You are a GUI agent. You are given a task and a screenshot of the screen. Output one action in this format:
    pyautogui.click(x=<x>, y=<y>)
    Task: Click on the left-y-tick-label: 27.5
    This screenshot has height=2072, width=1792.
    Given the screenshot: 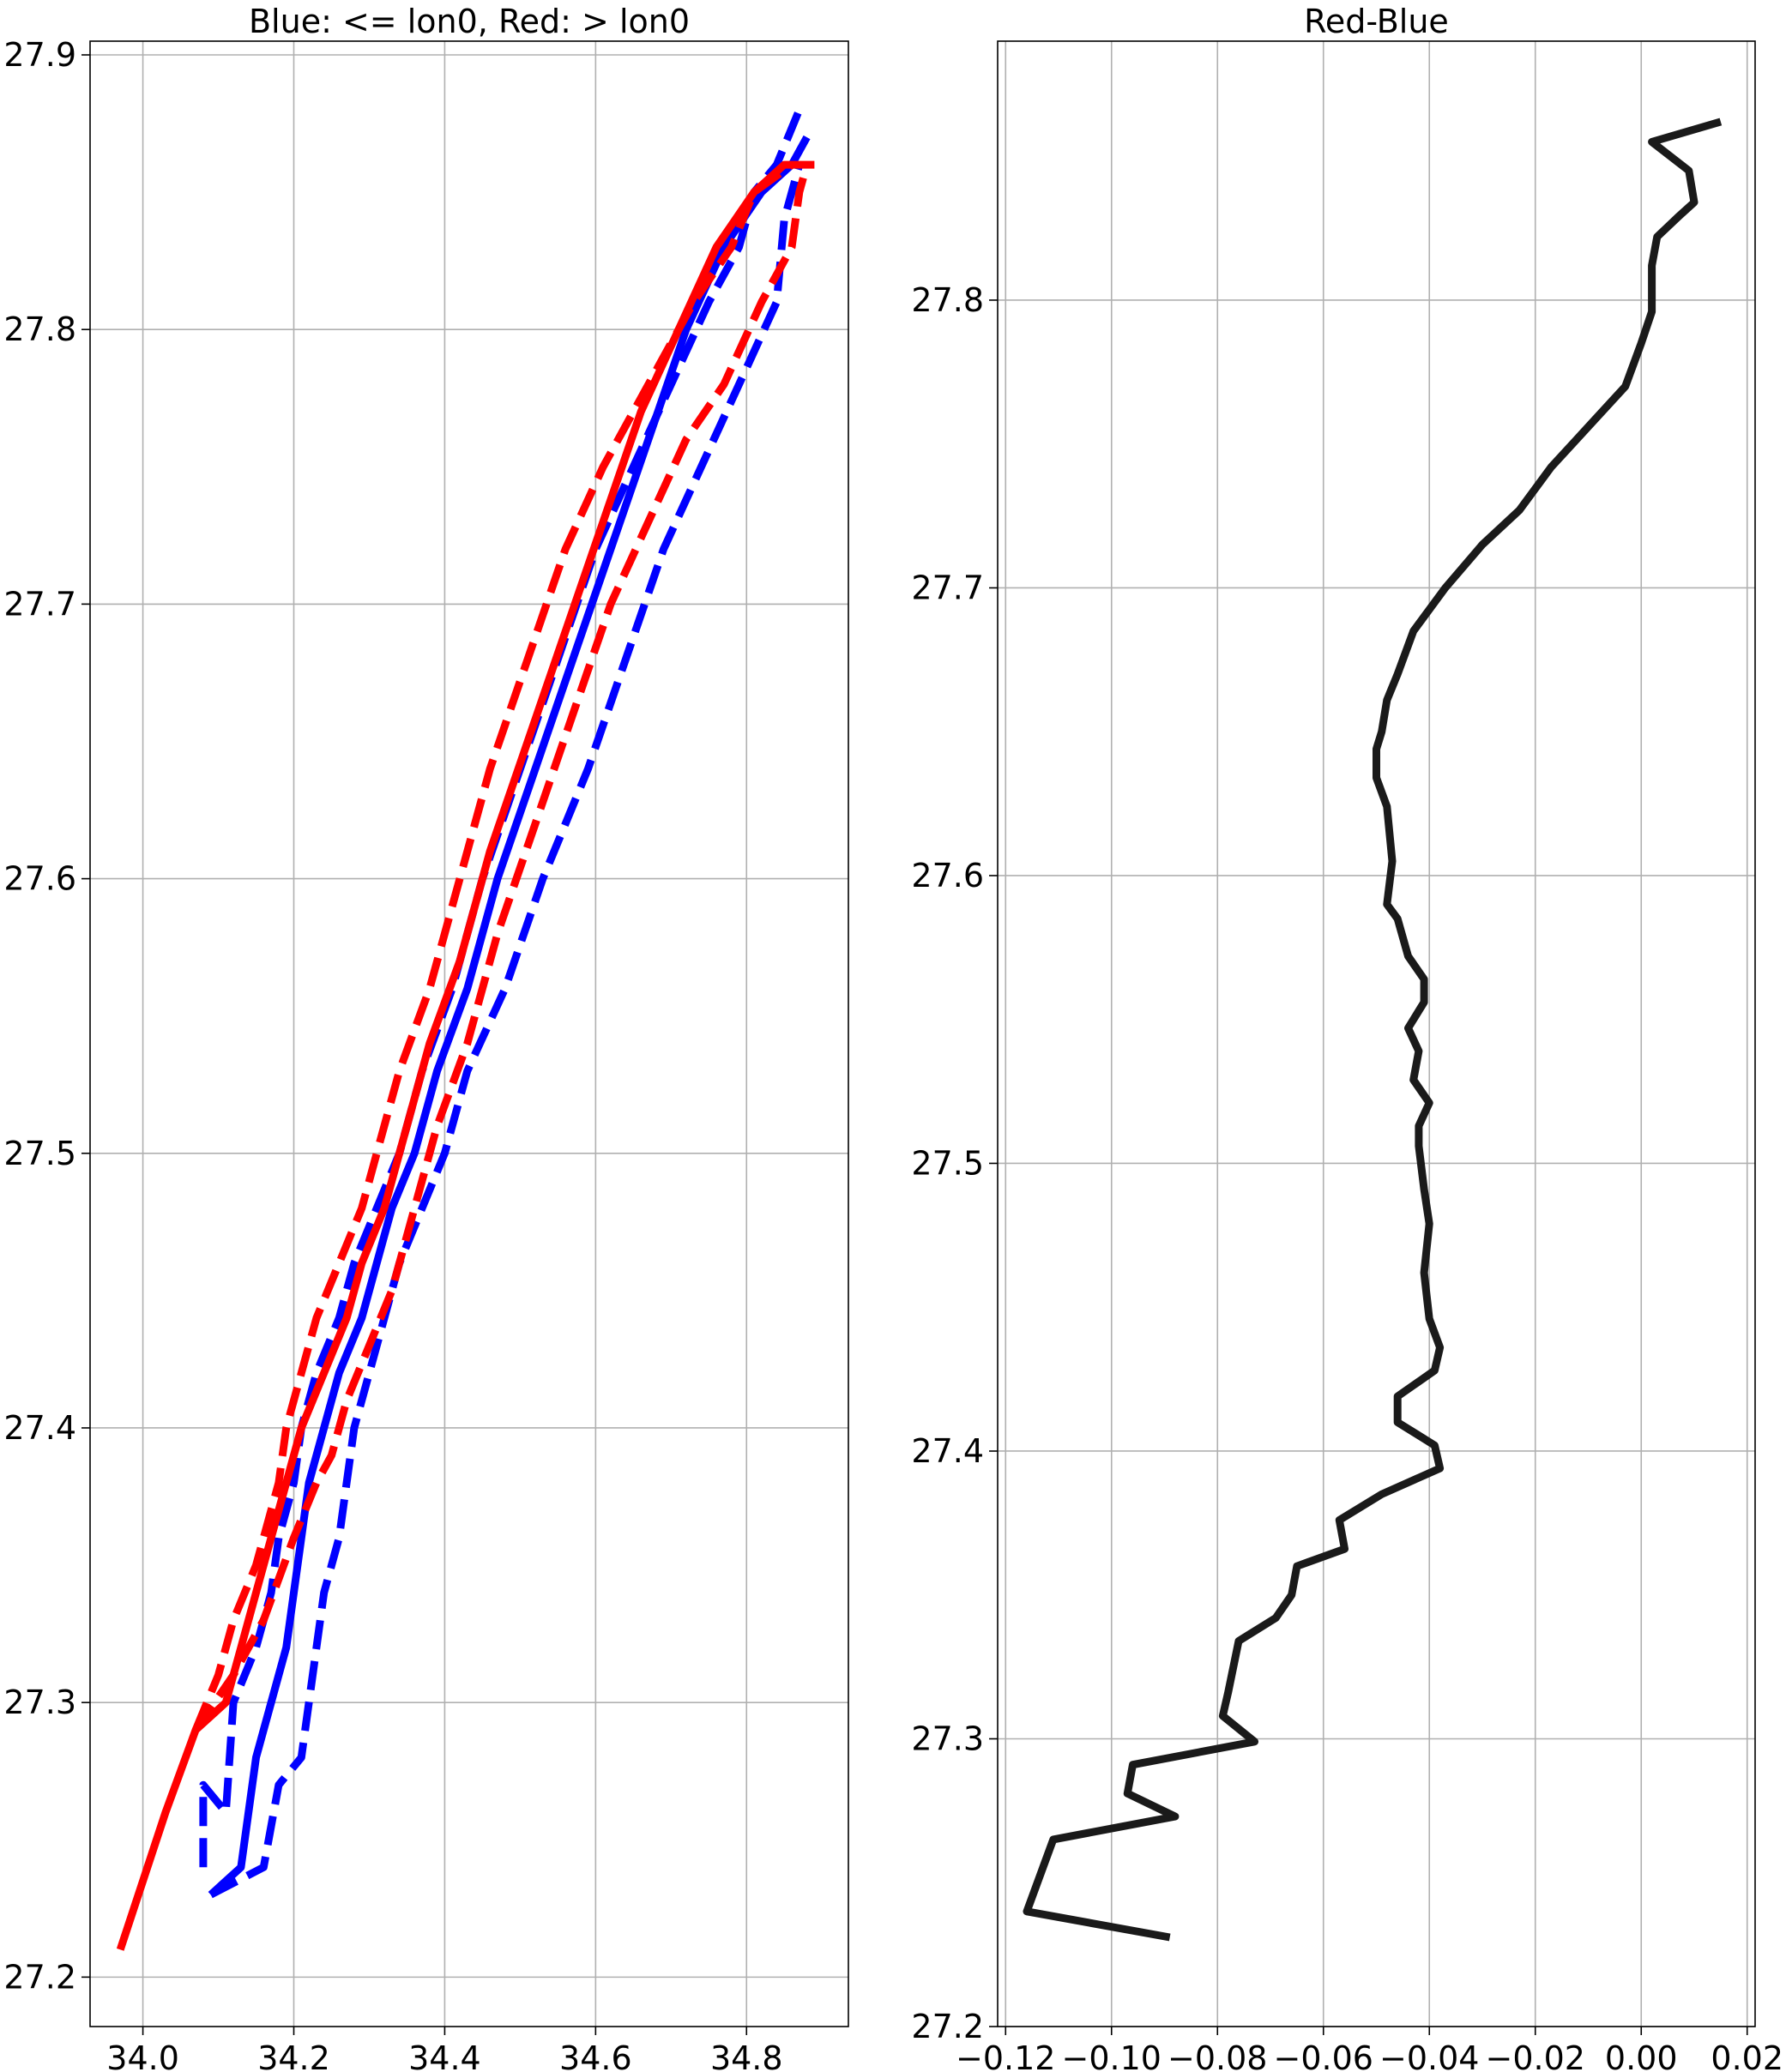 What is the action you would take?
    pyautogui.click(x=39, y=1153)
    